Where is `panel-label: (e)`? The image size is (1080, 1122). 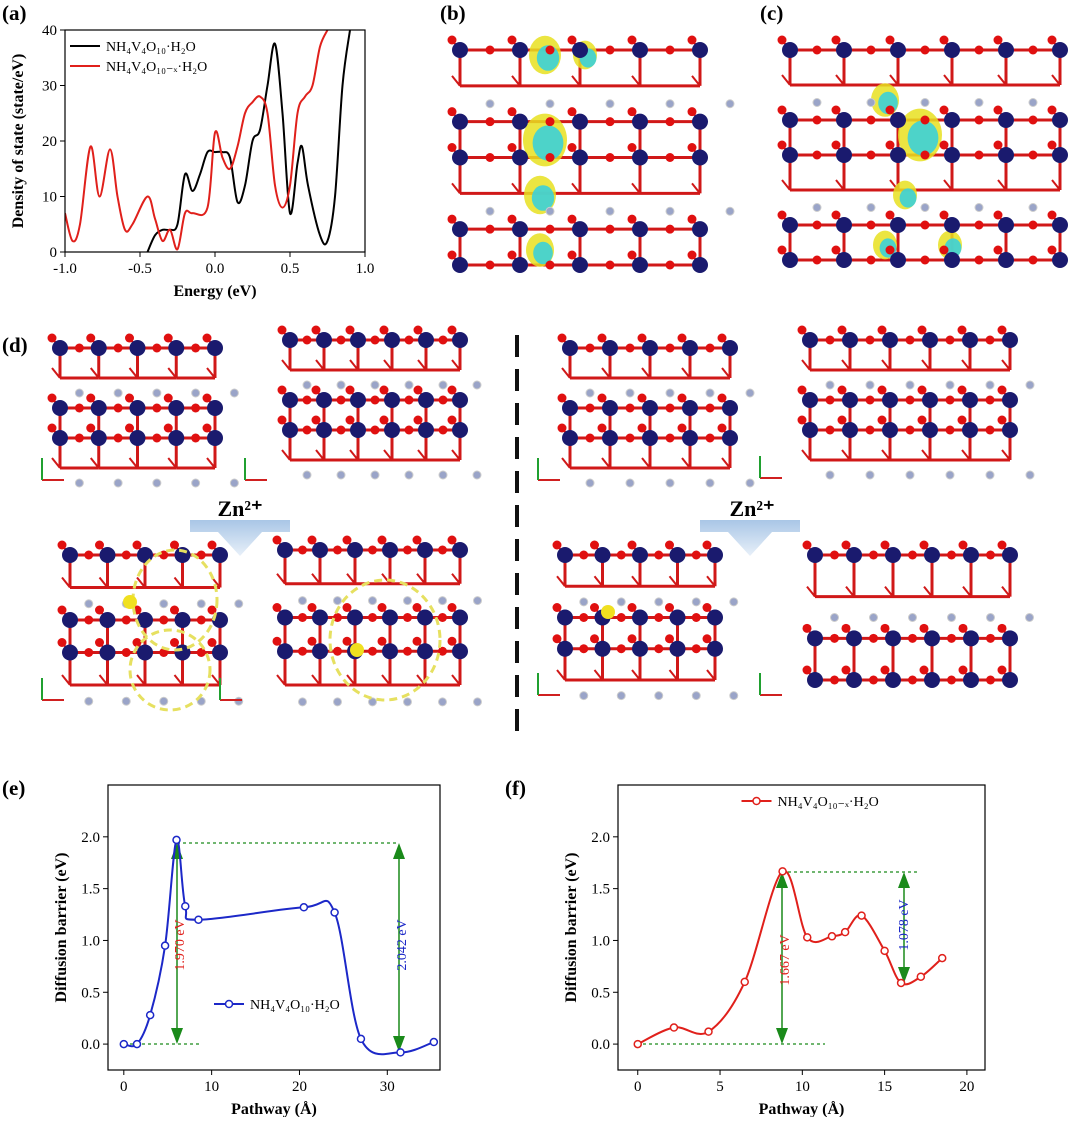 panel-label: (e) is located at coordinates (13, 788).